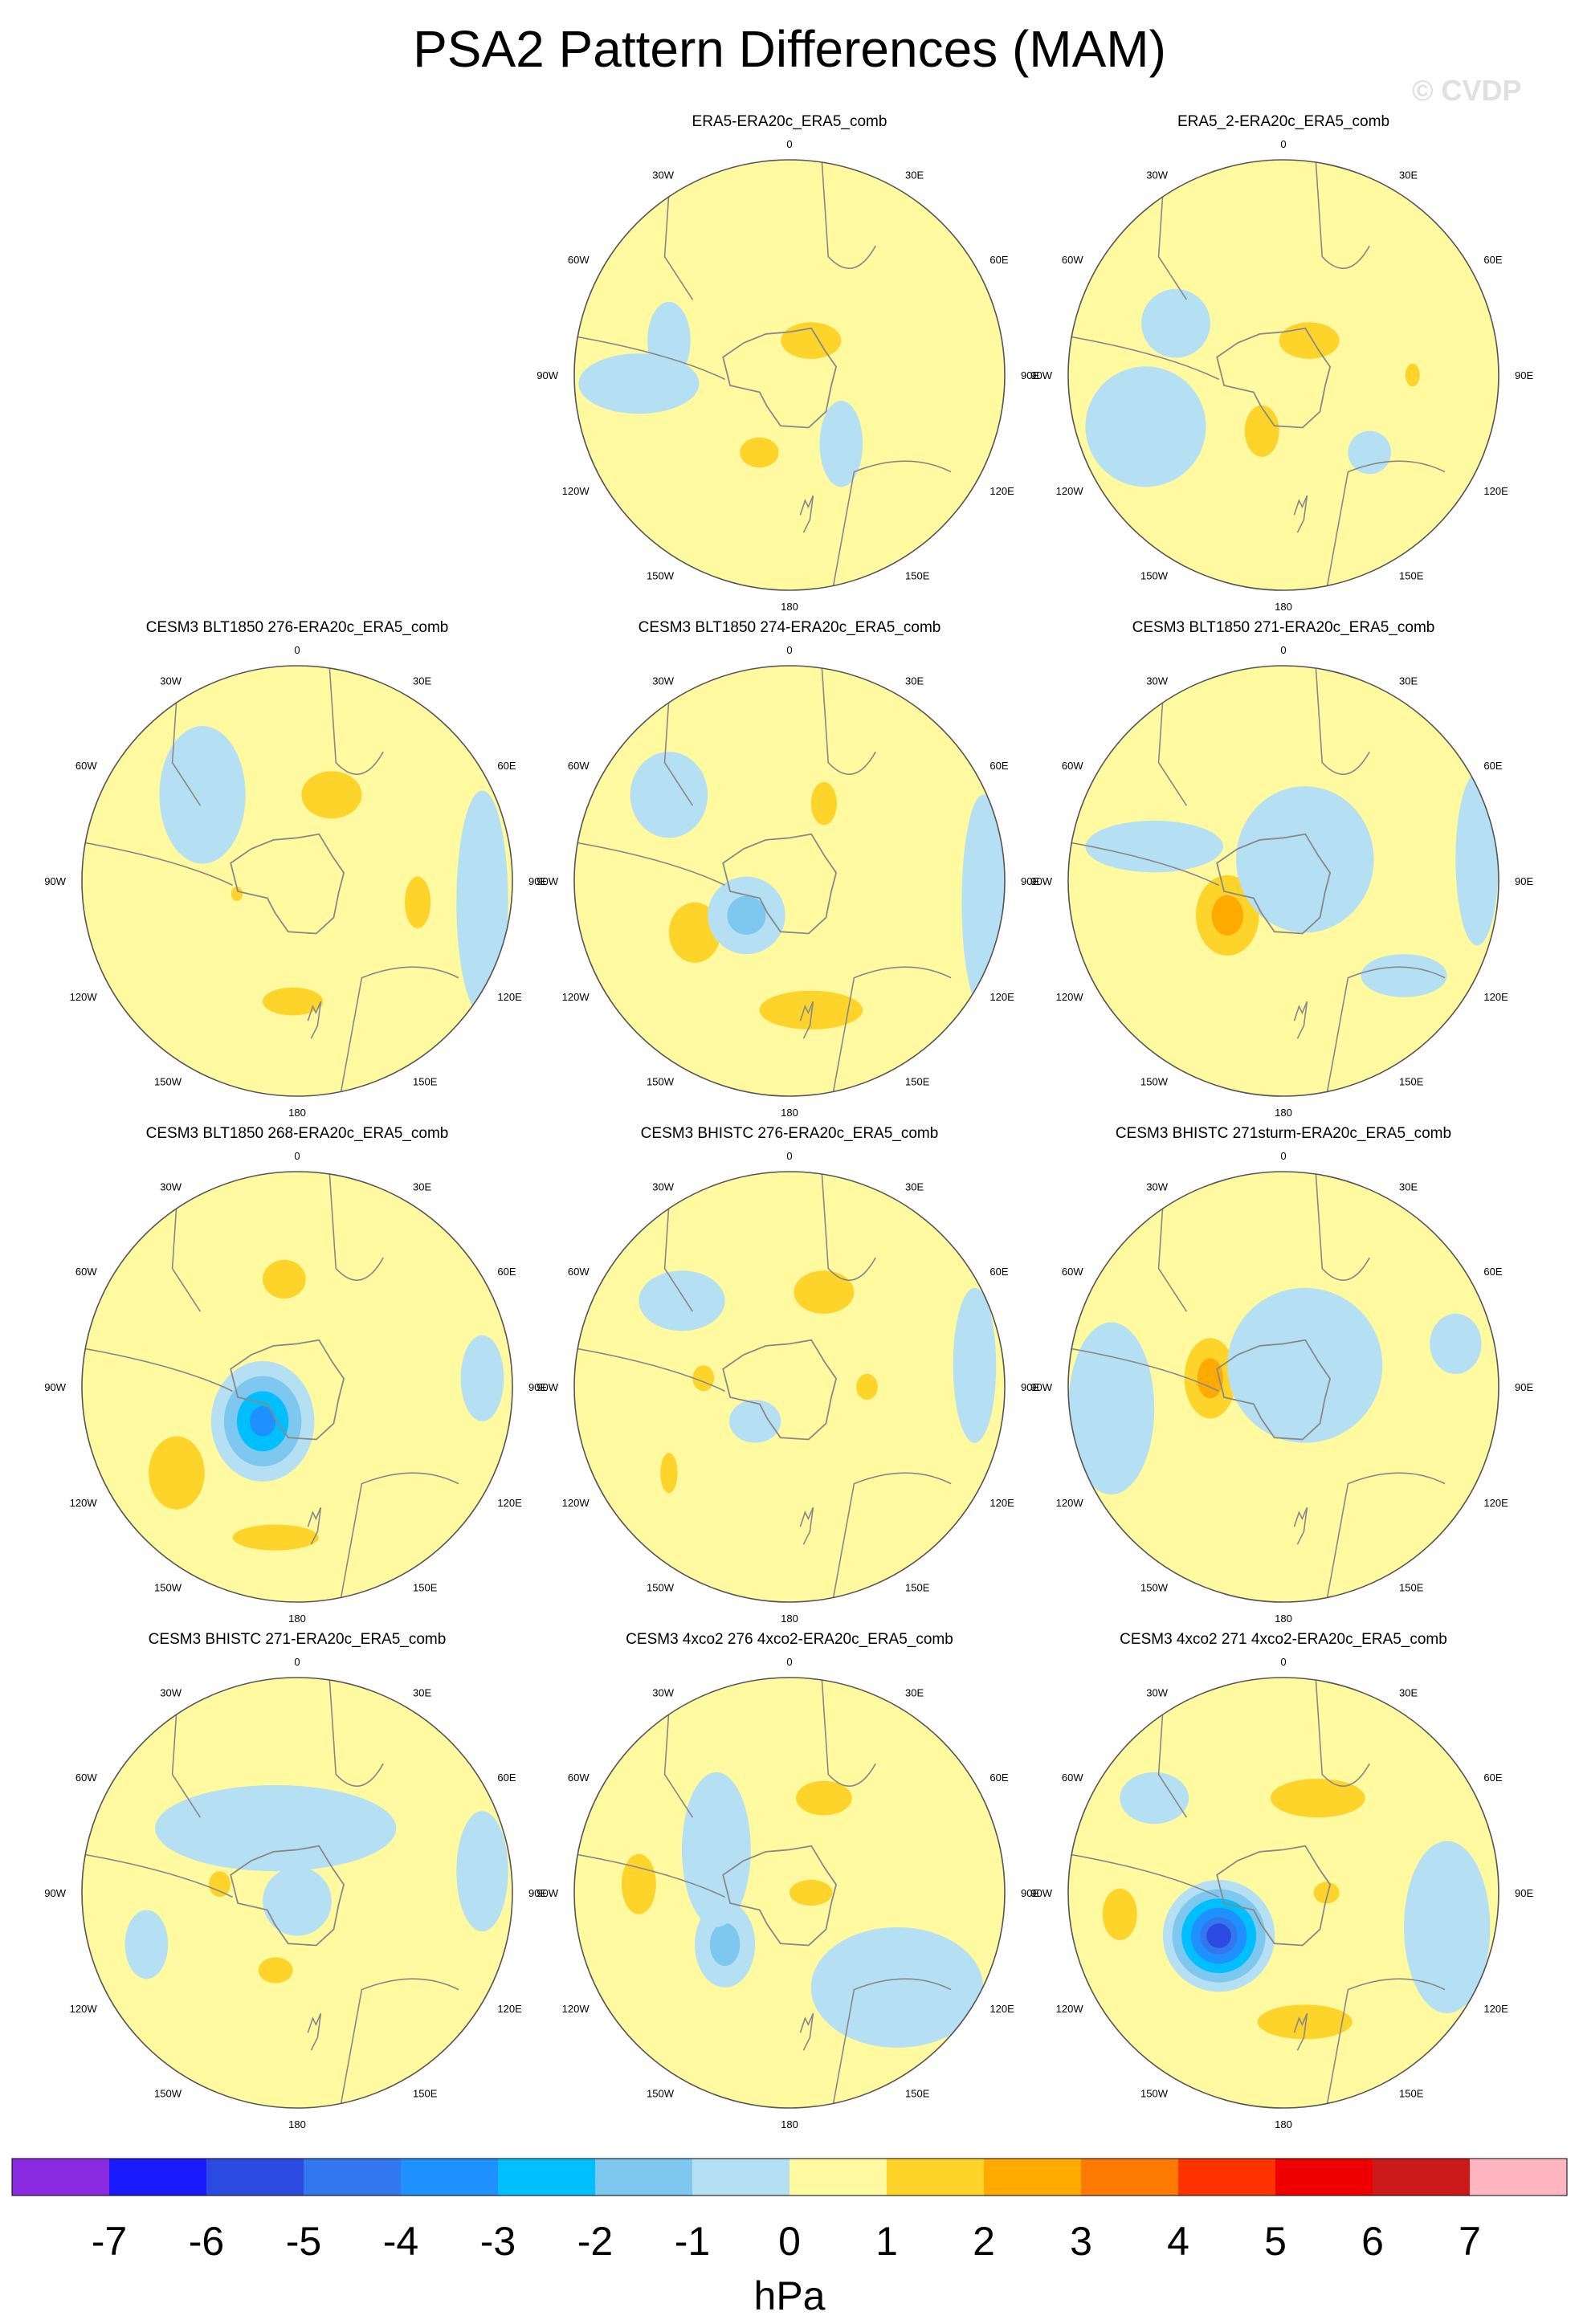 This screenshot has width=1579, height=2324. Describe the element at coordinates (537, 881) in the screenshot. I see `longitude-label: 90E` at that location.